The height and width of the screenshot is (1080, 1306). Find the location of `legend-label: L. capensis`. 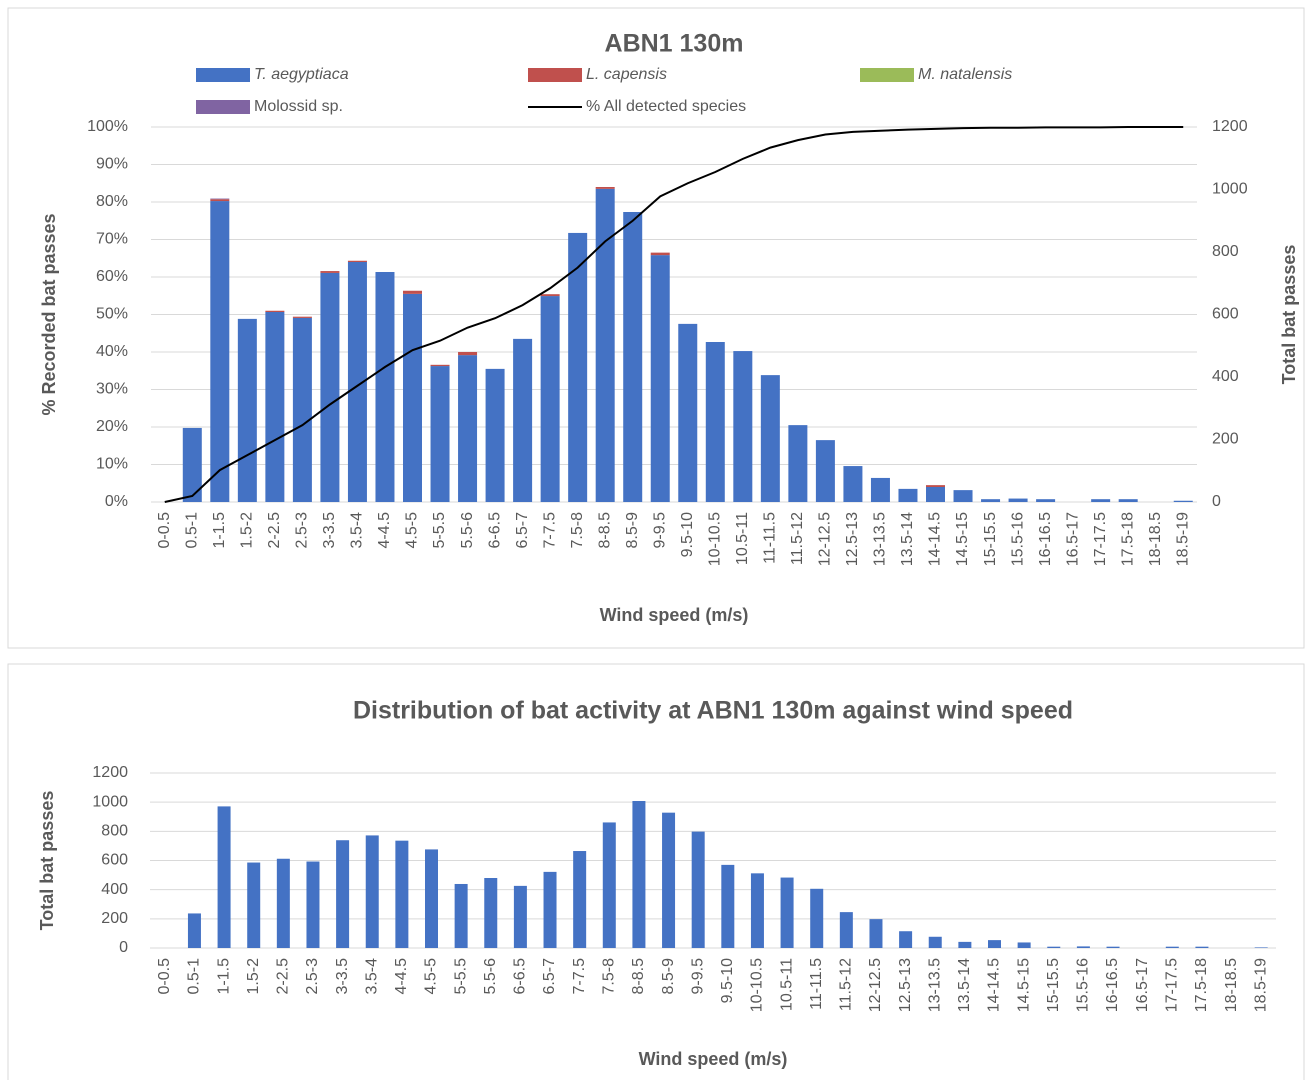

legend-label: L. capensis is located at coordinates (626, 74).